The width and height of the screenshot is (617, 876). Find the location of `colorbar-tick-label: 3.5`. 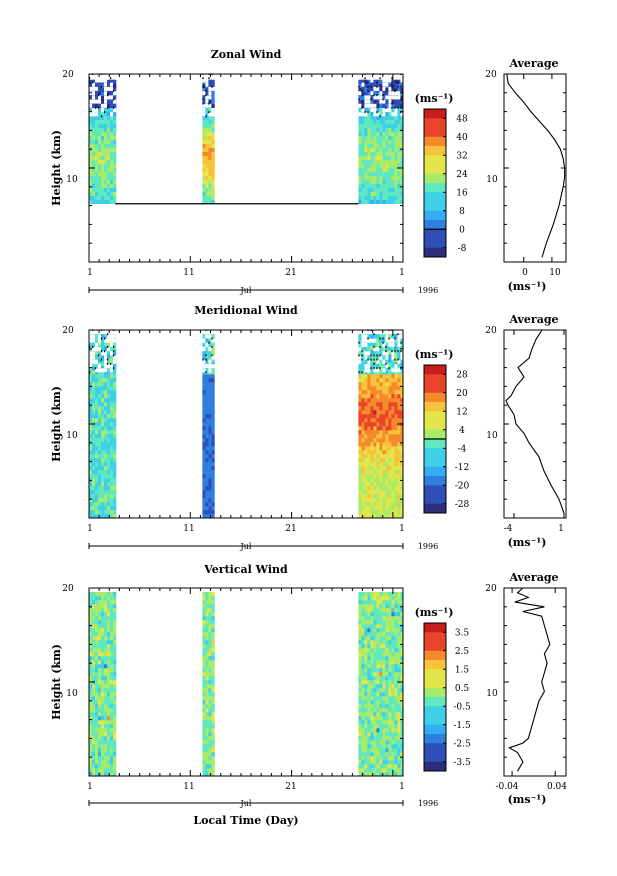

colorbar-tick-label: 3.5 is located at coordinates (462, 633).